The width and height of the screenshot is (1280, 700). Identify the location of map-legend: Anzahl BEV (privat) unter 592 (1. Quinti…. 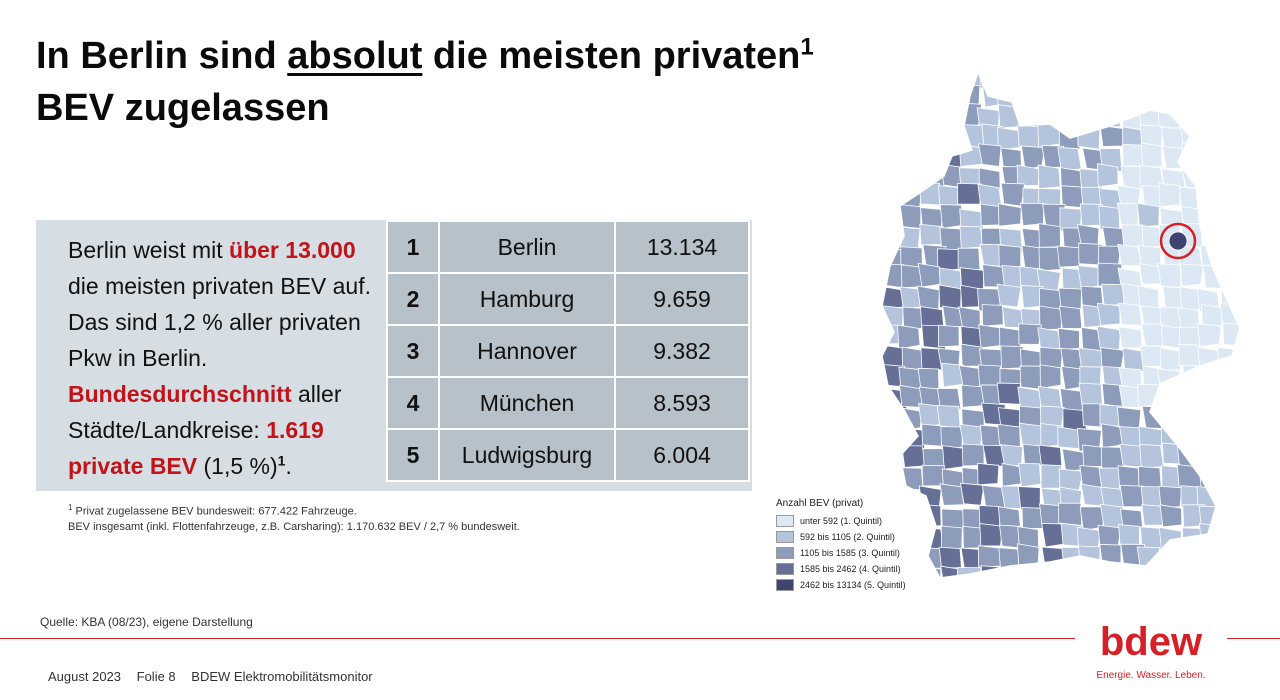
(841, 545).